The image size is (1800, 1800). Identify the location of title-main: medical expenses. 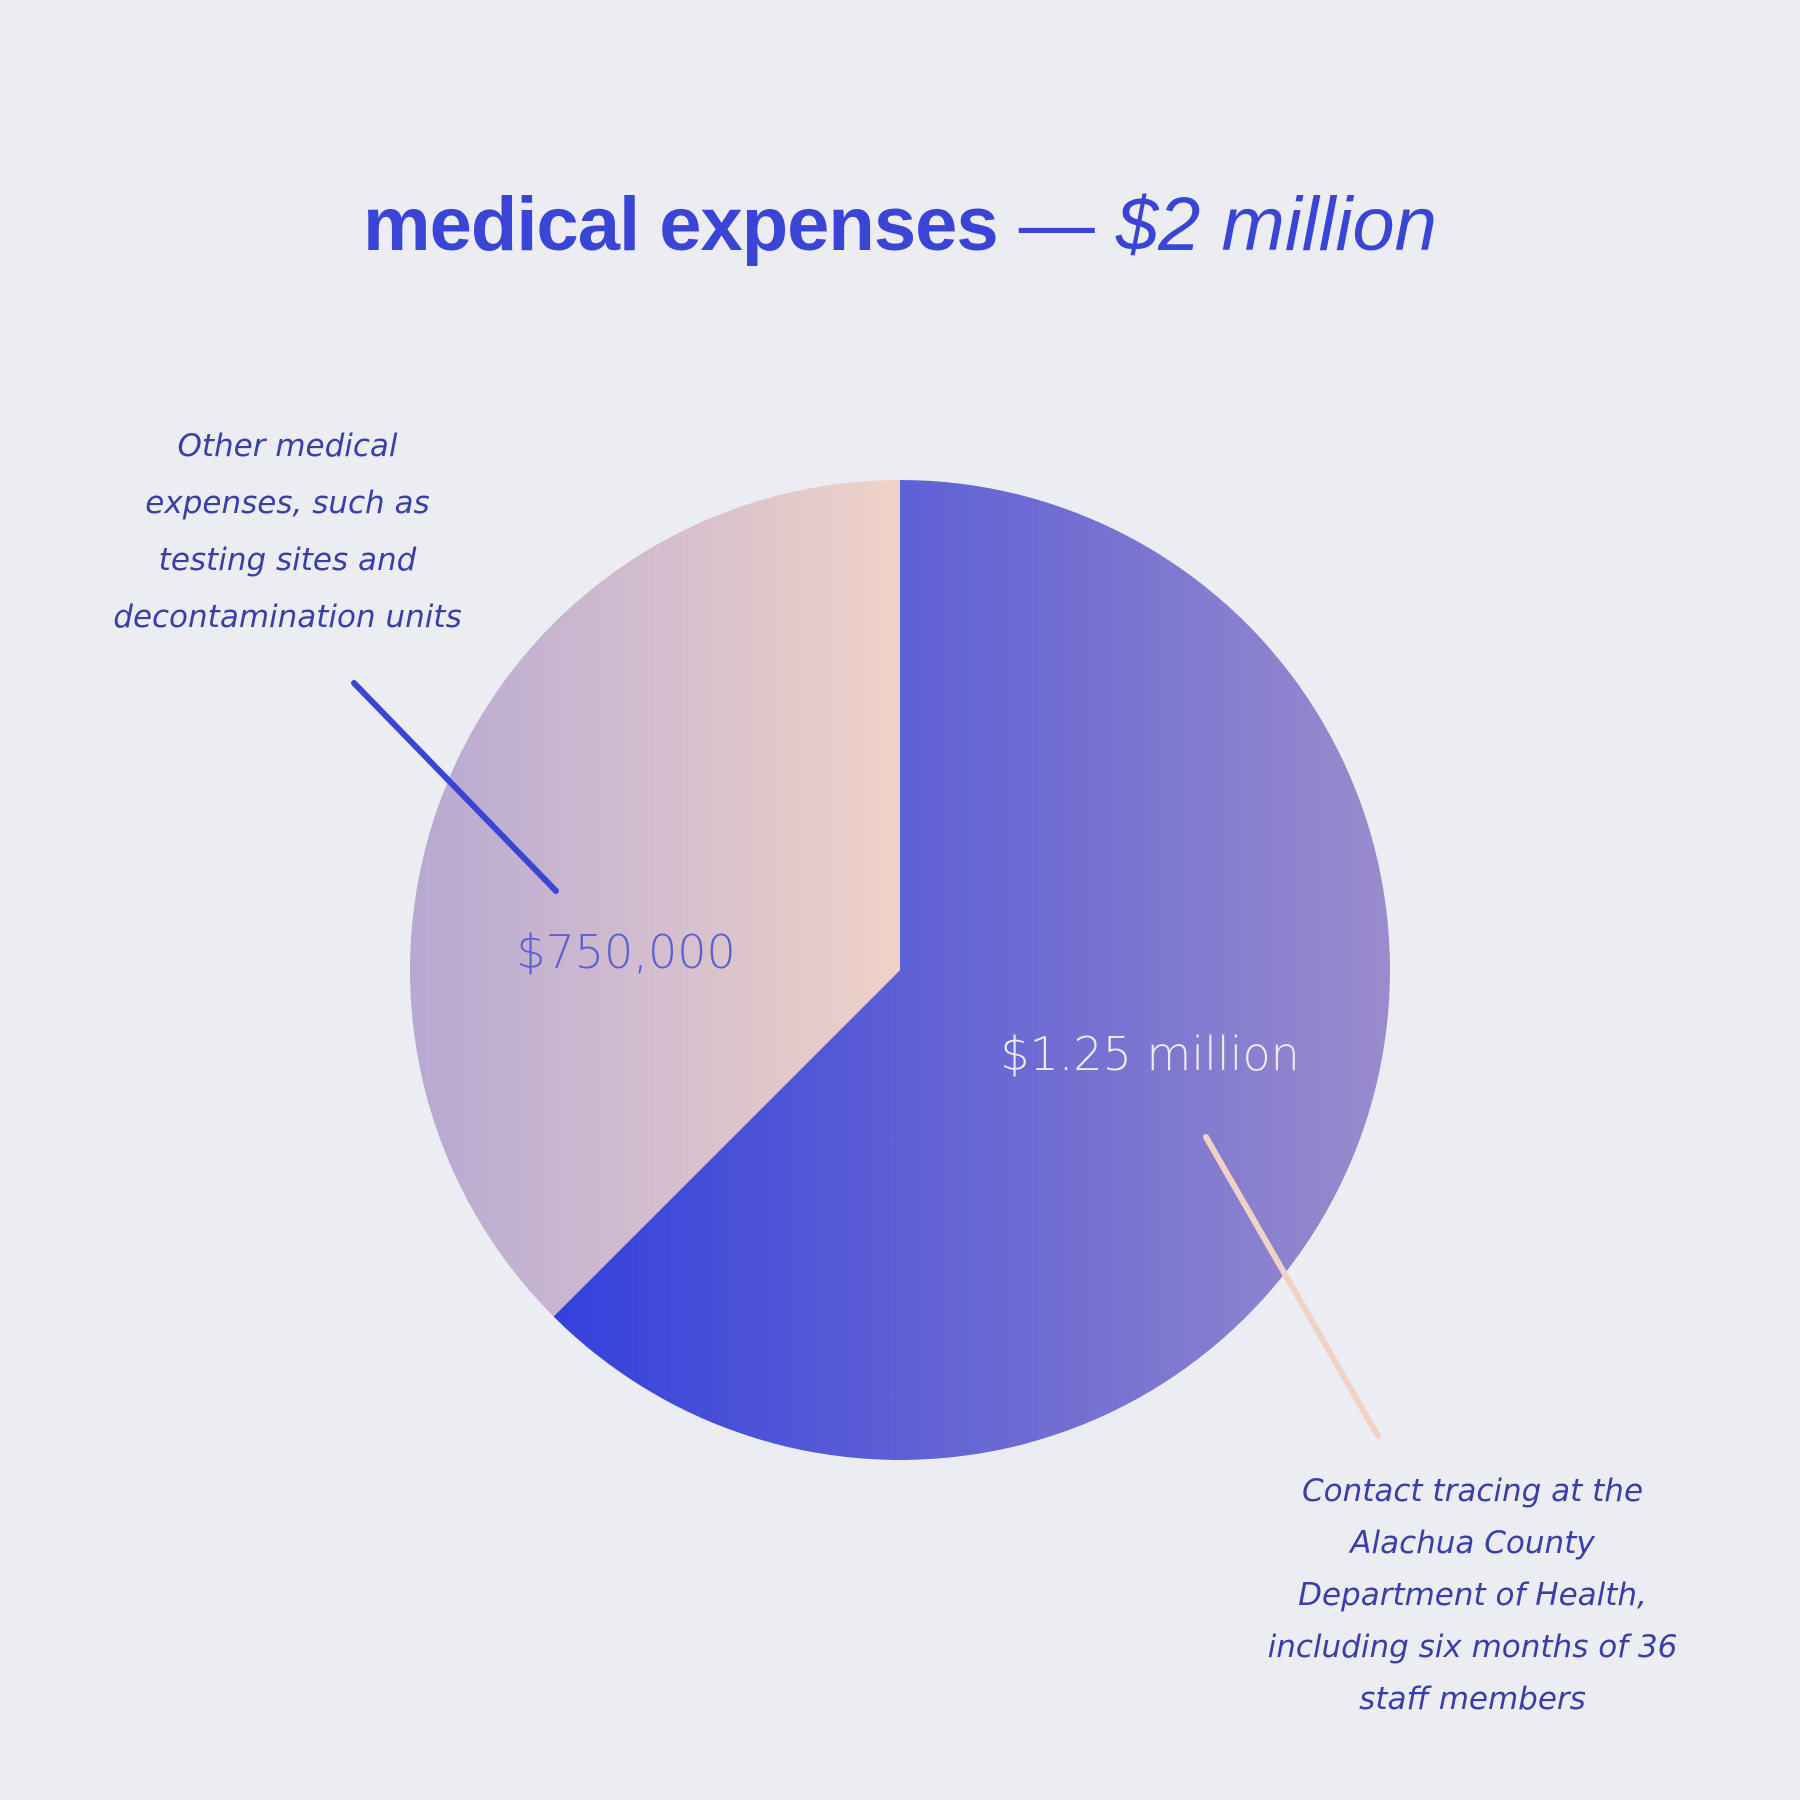
(681, 224).